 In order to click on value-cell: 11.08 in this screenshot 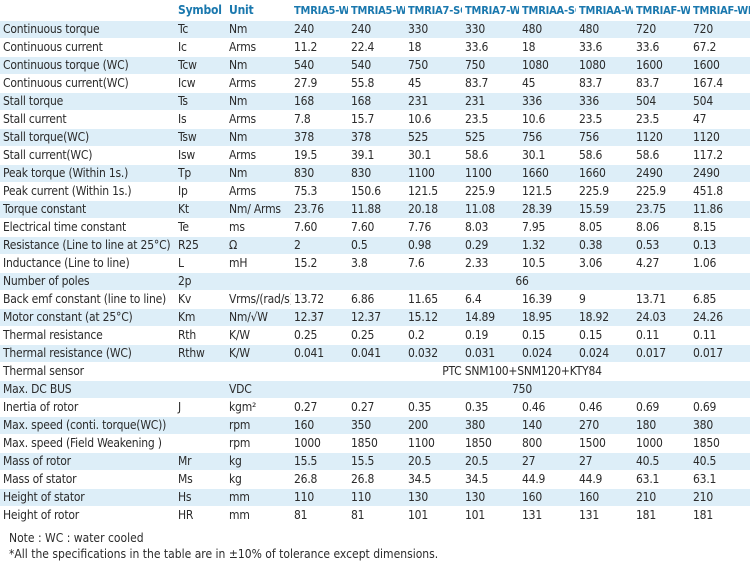, I will do `click(490, 209)`.